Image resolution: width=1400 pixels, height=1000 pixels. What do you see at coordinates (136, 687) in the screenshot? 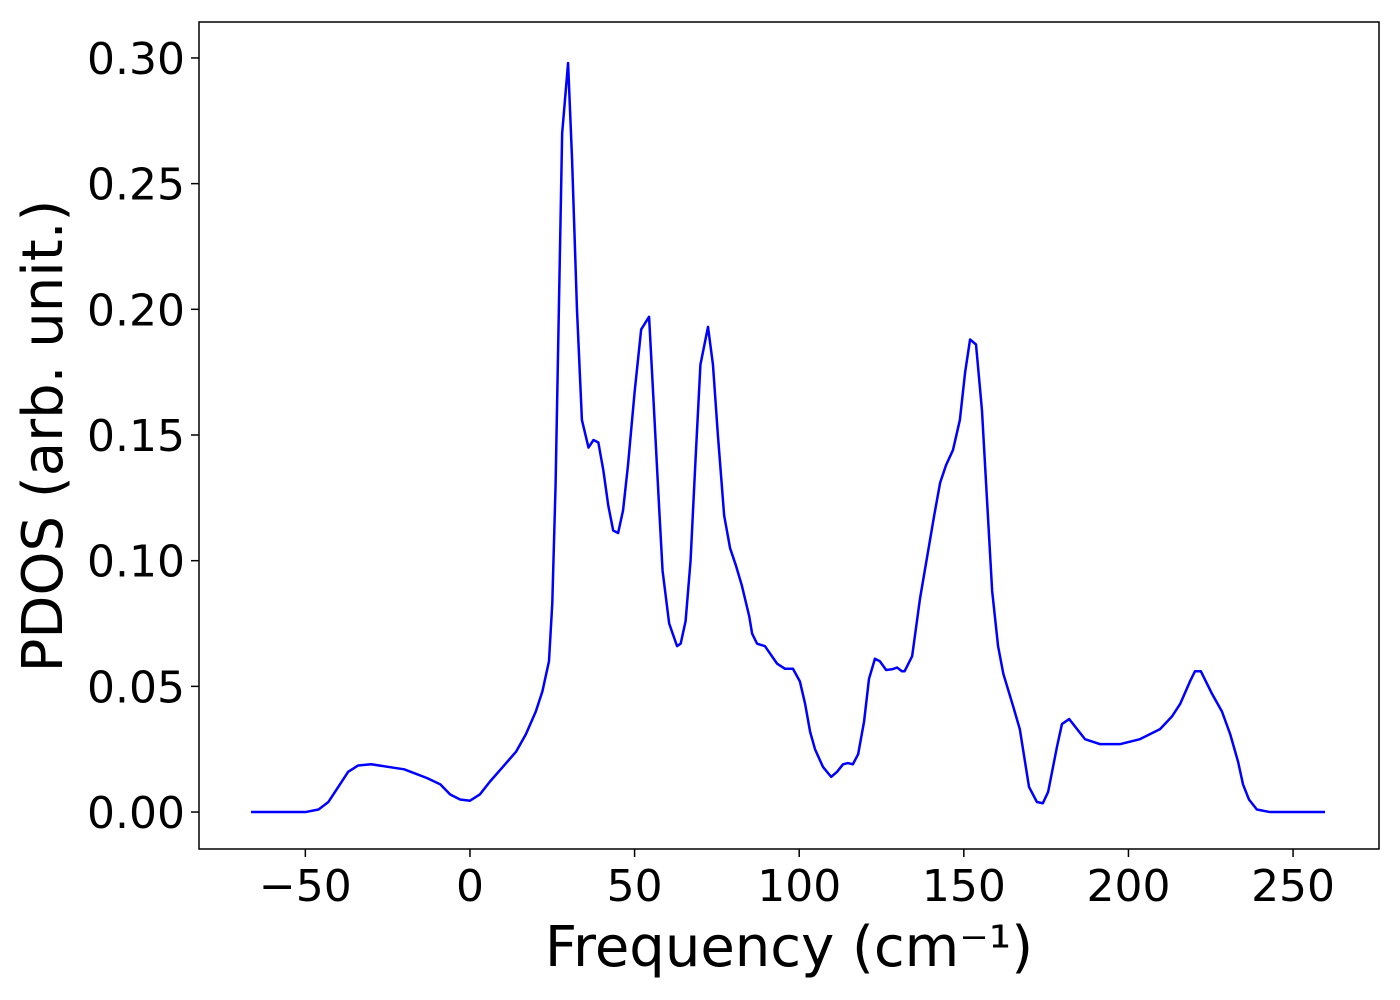
I see `y-tick-label: 0.05` at bounding box center [136, 687].